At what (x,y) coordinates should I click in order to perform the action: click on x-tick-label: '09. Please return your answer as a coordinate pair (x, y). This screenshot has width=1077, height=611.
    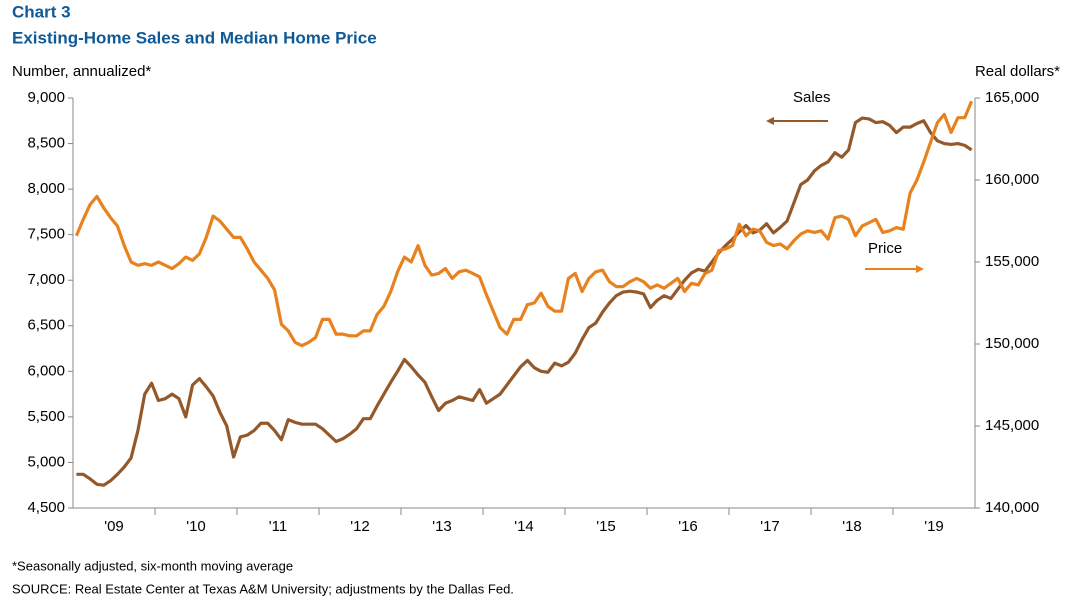
    Looking at the image, I should click on (114, 526).